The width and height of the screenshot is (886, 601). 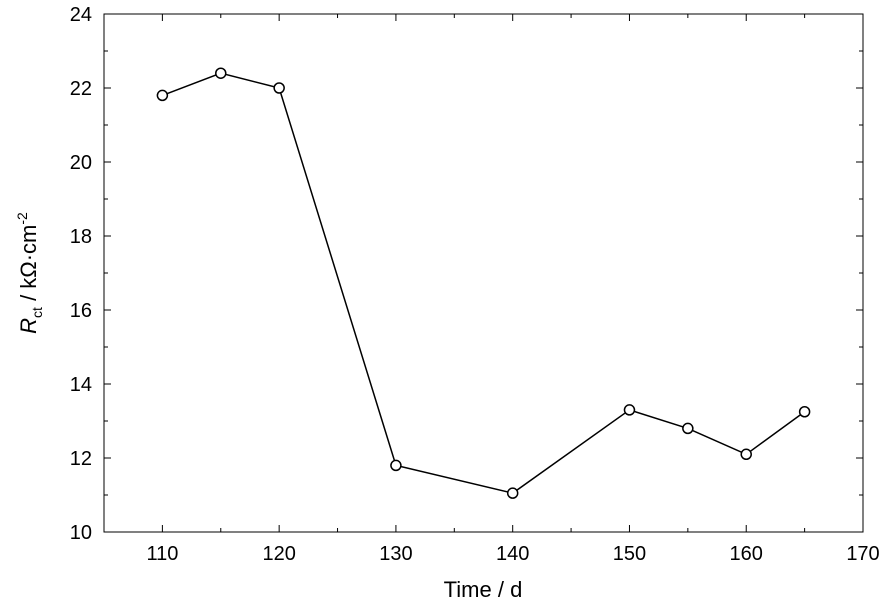 I want to click on x-tick-label: 150, so click(x=629, y=554).